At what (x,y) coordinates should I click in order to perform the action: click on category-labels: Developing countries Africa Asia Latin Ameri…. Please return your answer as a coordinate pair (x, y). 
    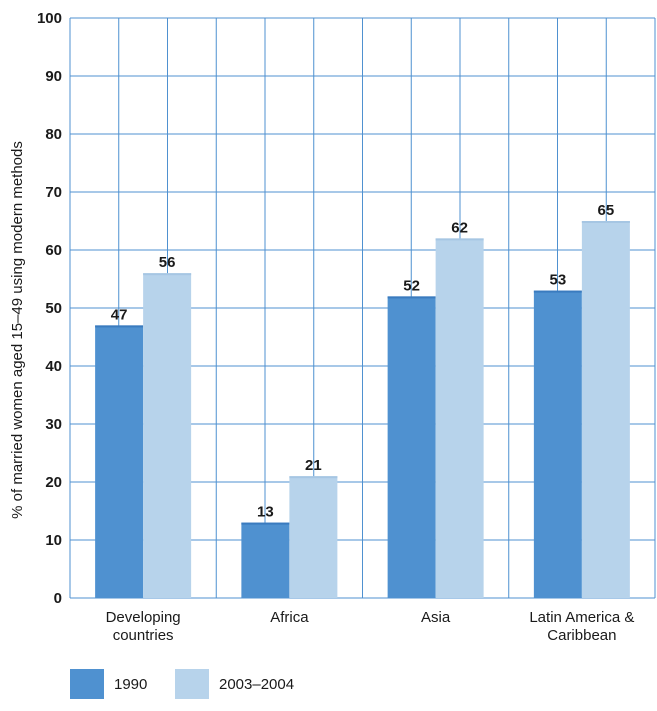
    Looking at the image, I should click on (370, 626).